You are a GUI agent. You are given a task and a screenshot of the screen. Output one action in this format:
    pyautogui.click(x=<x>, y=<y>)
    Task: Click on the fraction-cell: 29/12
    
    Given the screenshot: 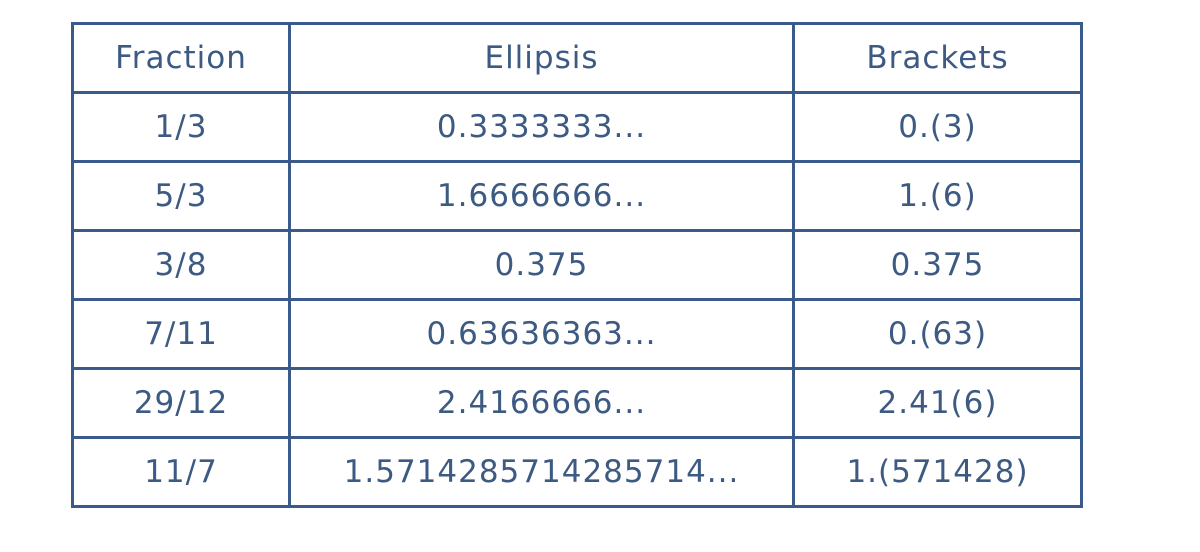 What is the action you would take?
    pyautogui.click(x=181, y=403)
    